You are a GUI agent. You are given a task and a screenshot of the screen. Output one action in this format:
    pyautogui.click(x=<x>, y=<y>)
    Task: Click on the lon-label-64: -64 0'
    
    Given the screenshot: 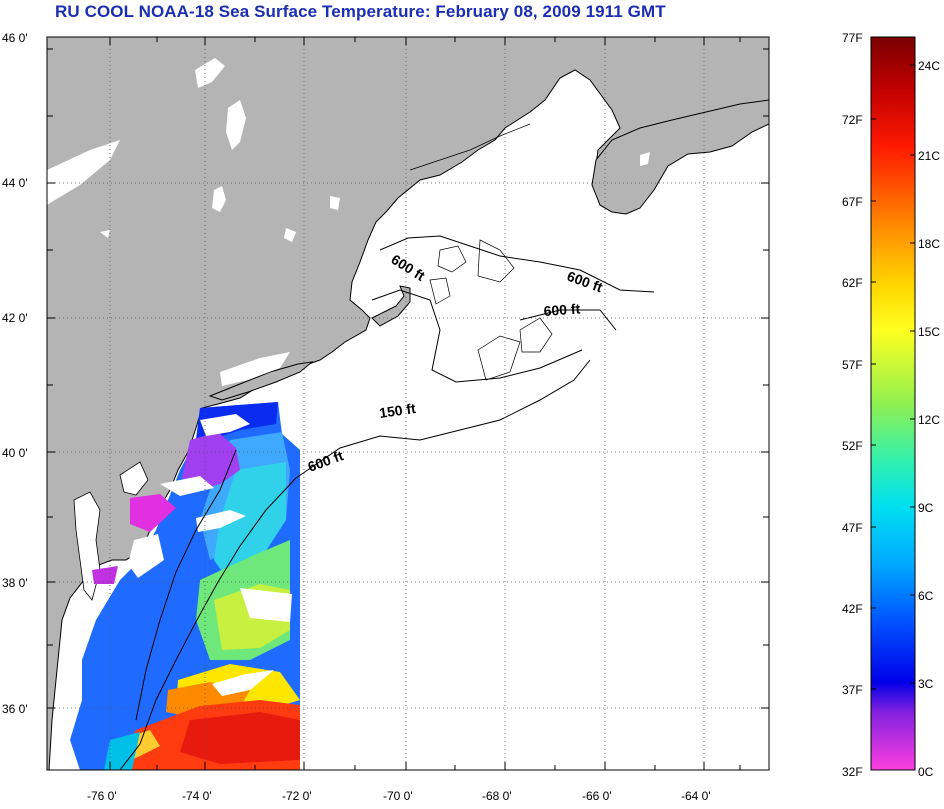 What is the action you would take?
    pyautogui.click(x=696, y=796)
    